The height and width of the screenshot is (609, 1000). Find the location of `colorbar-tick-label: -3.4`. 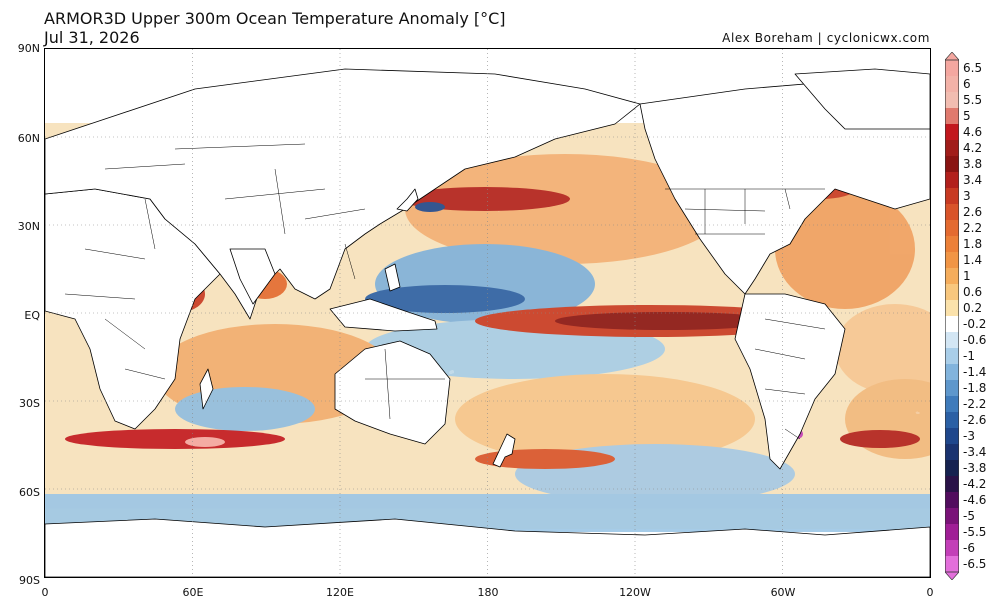

colorbar-tick-label: -3.4 is located at coordinates (975, 452).